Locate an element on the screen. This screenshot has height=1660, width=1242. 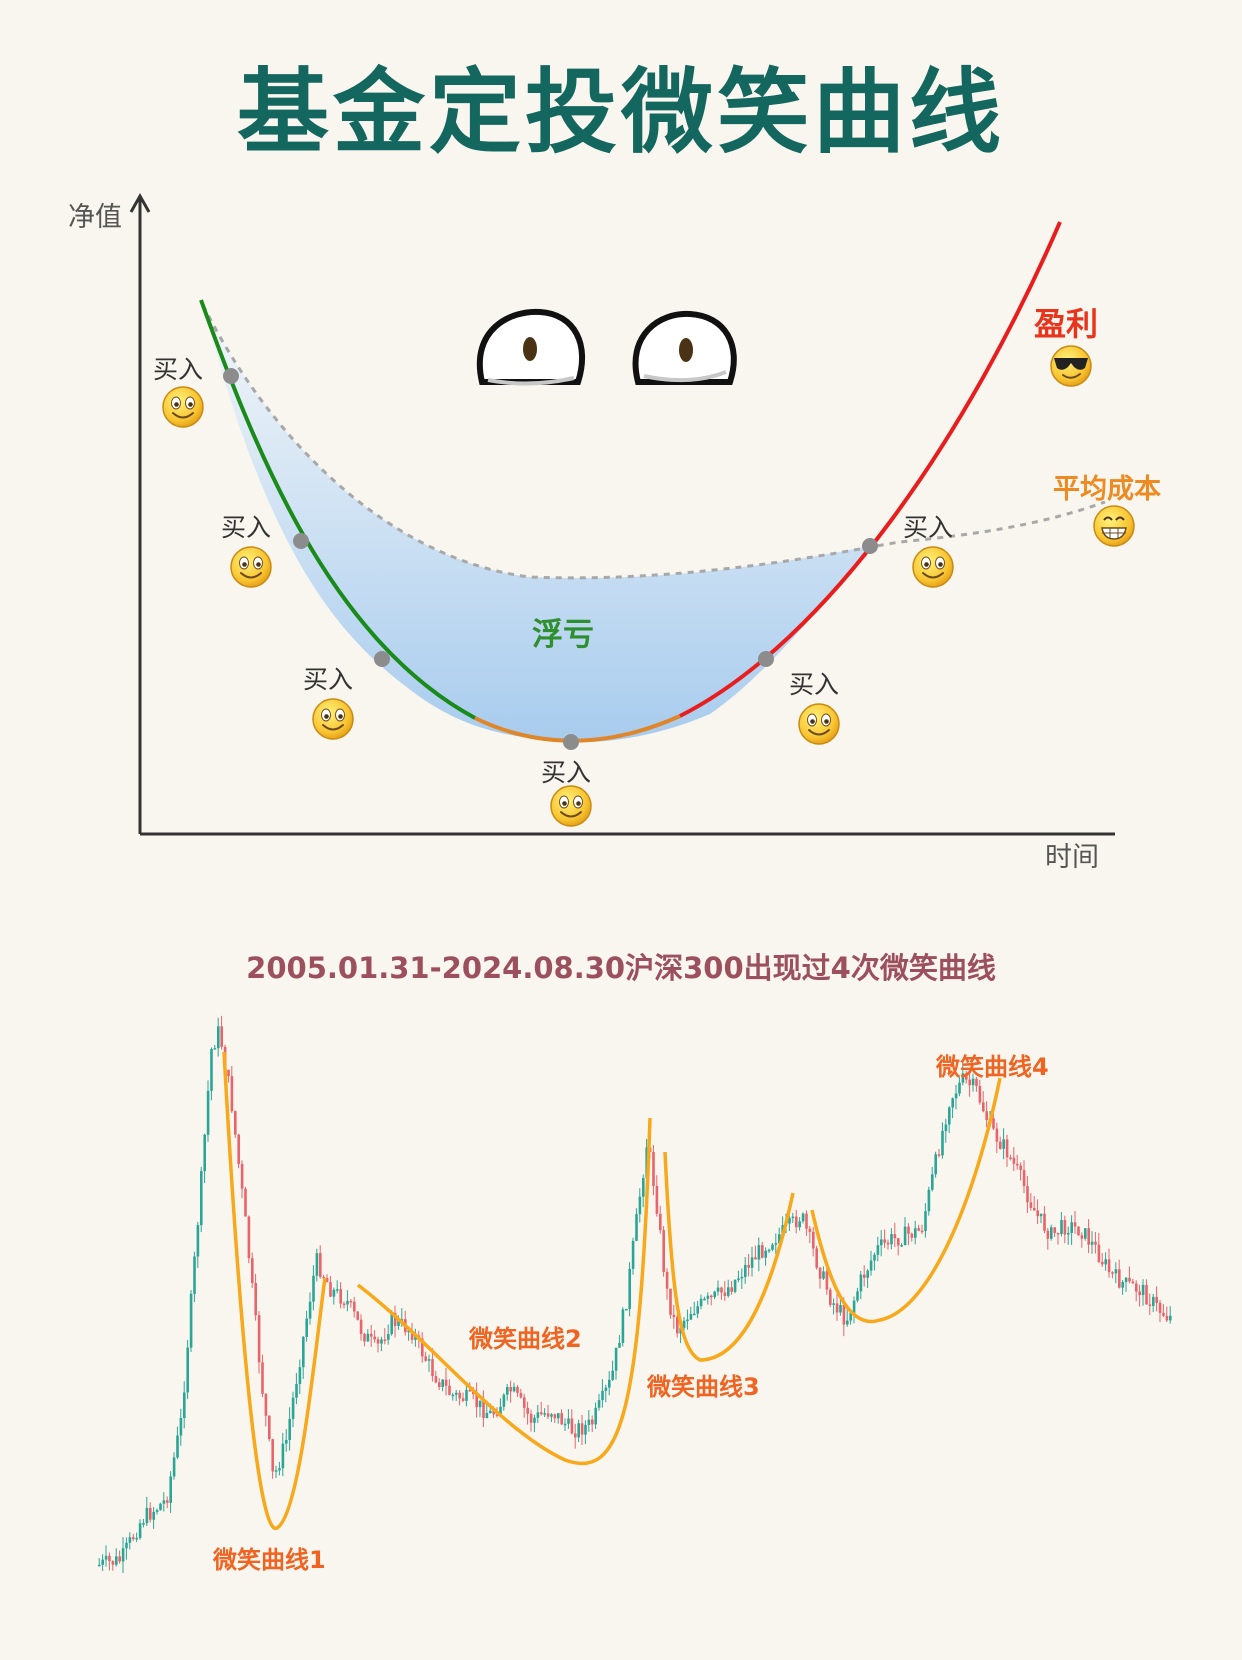
buy-label: 买入 is located at coordinates (566, 772).